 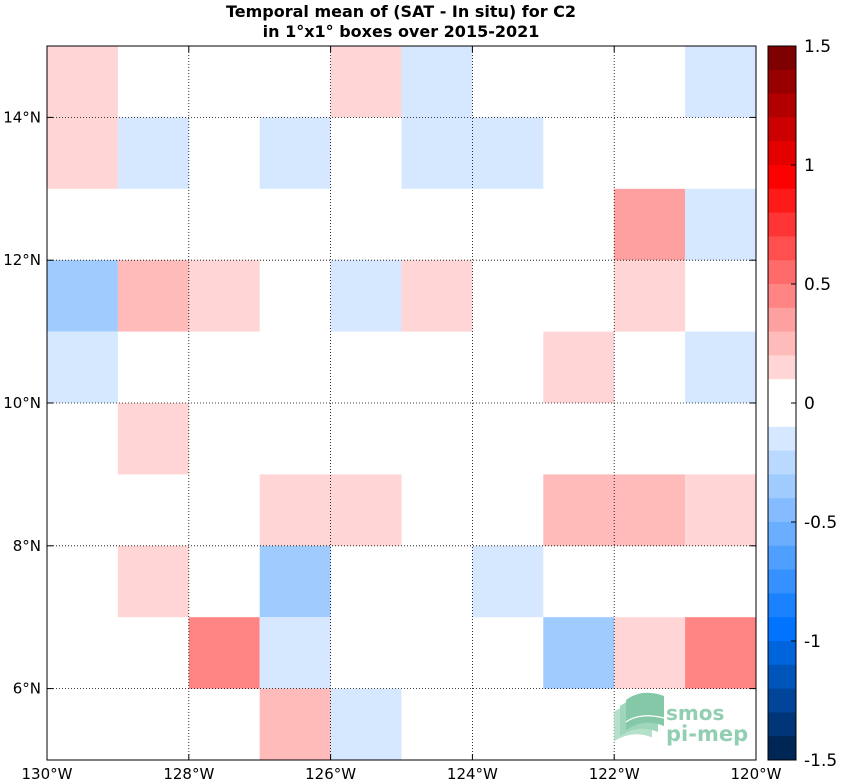 I want to click on y-tick-label: 10°N, so click(x=22, y=403).